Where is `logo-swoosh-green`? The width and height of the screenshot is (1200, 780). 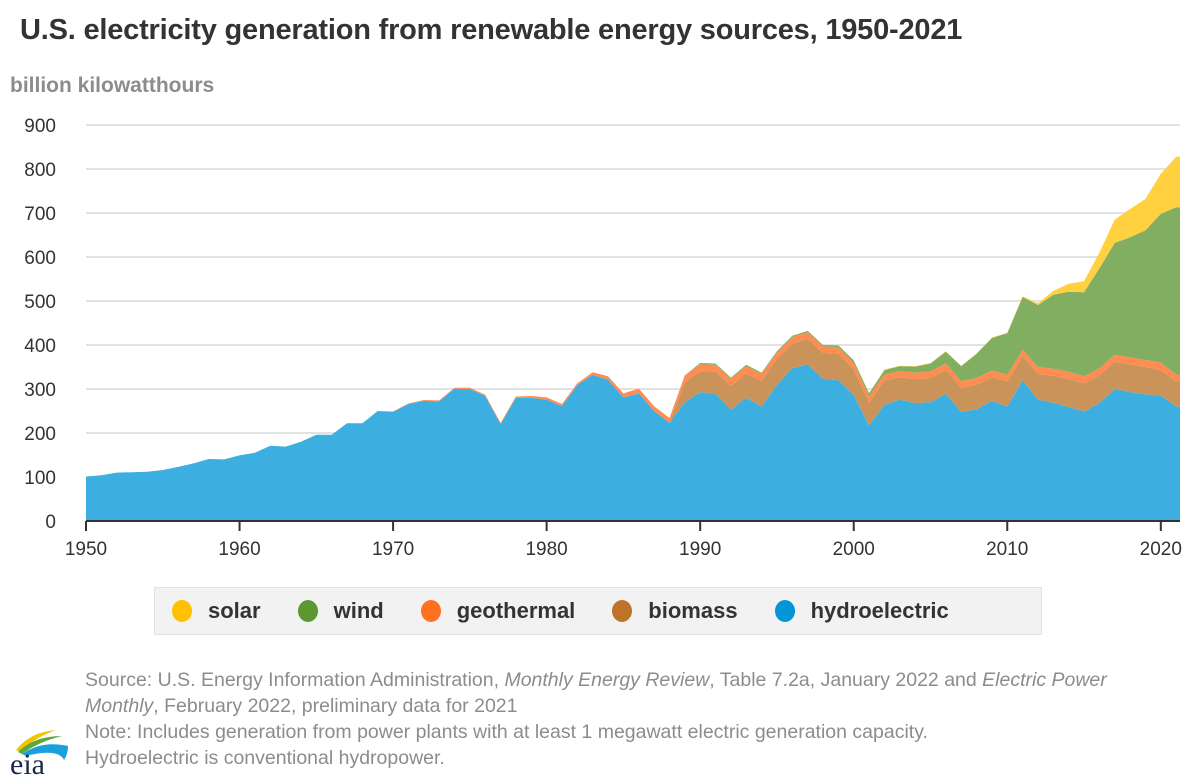 logo-swoosh-green is located at coordinates (40, 745).